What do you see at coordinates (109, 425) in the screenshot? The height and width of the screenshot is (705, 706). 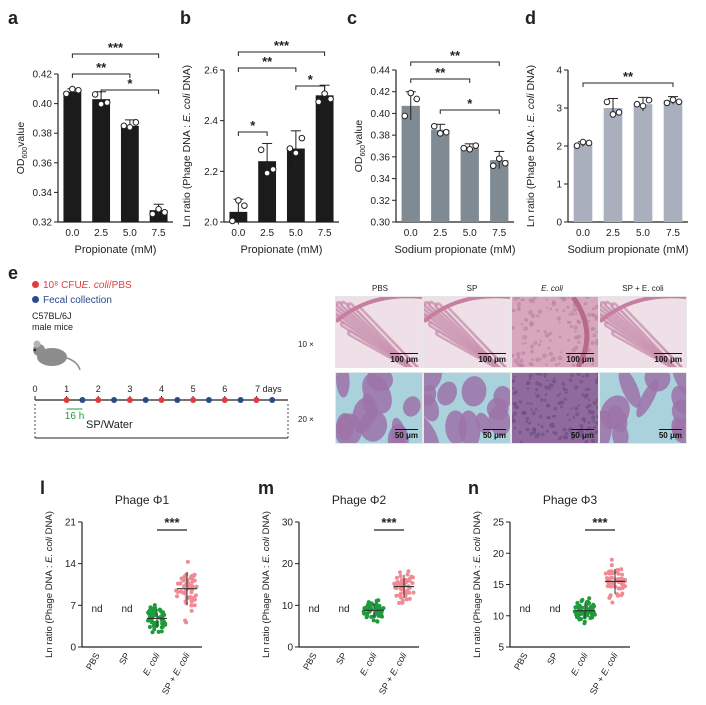 I see `treatment-label: SP/Water` at bounding box center [109, 425].